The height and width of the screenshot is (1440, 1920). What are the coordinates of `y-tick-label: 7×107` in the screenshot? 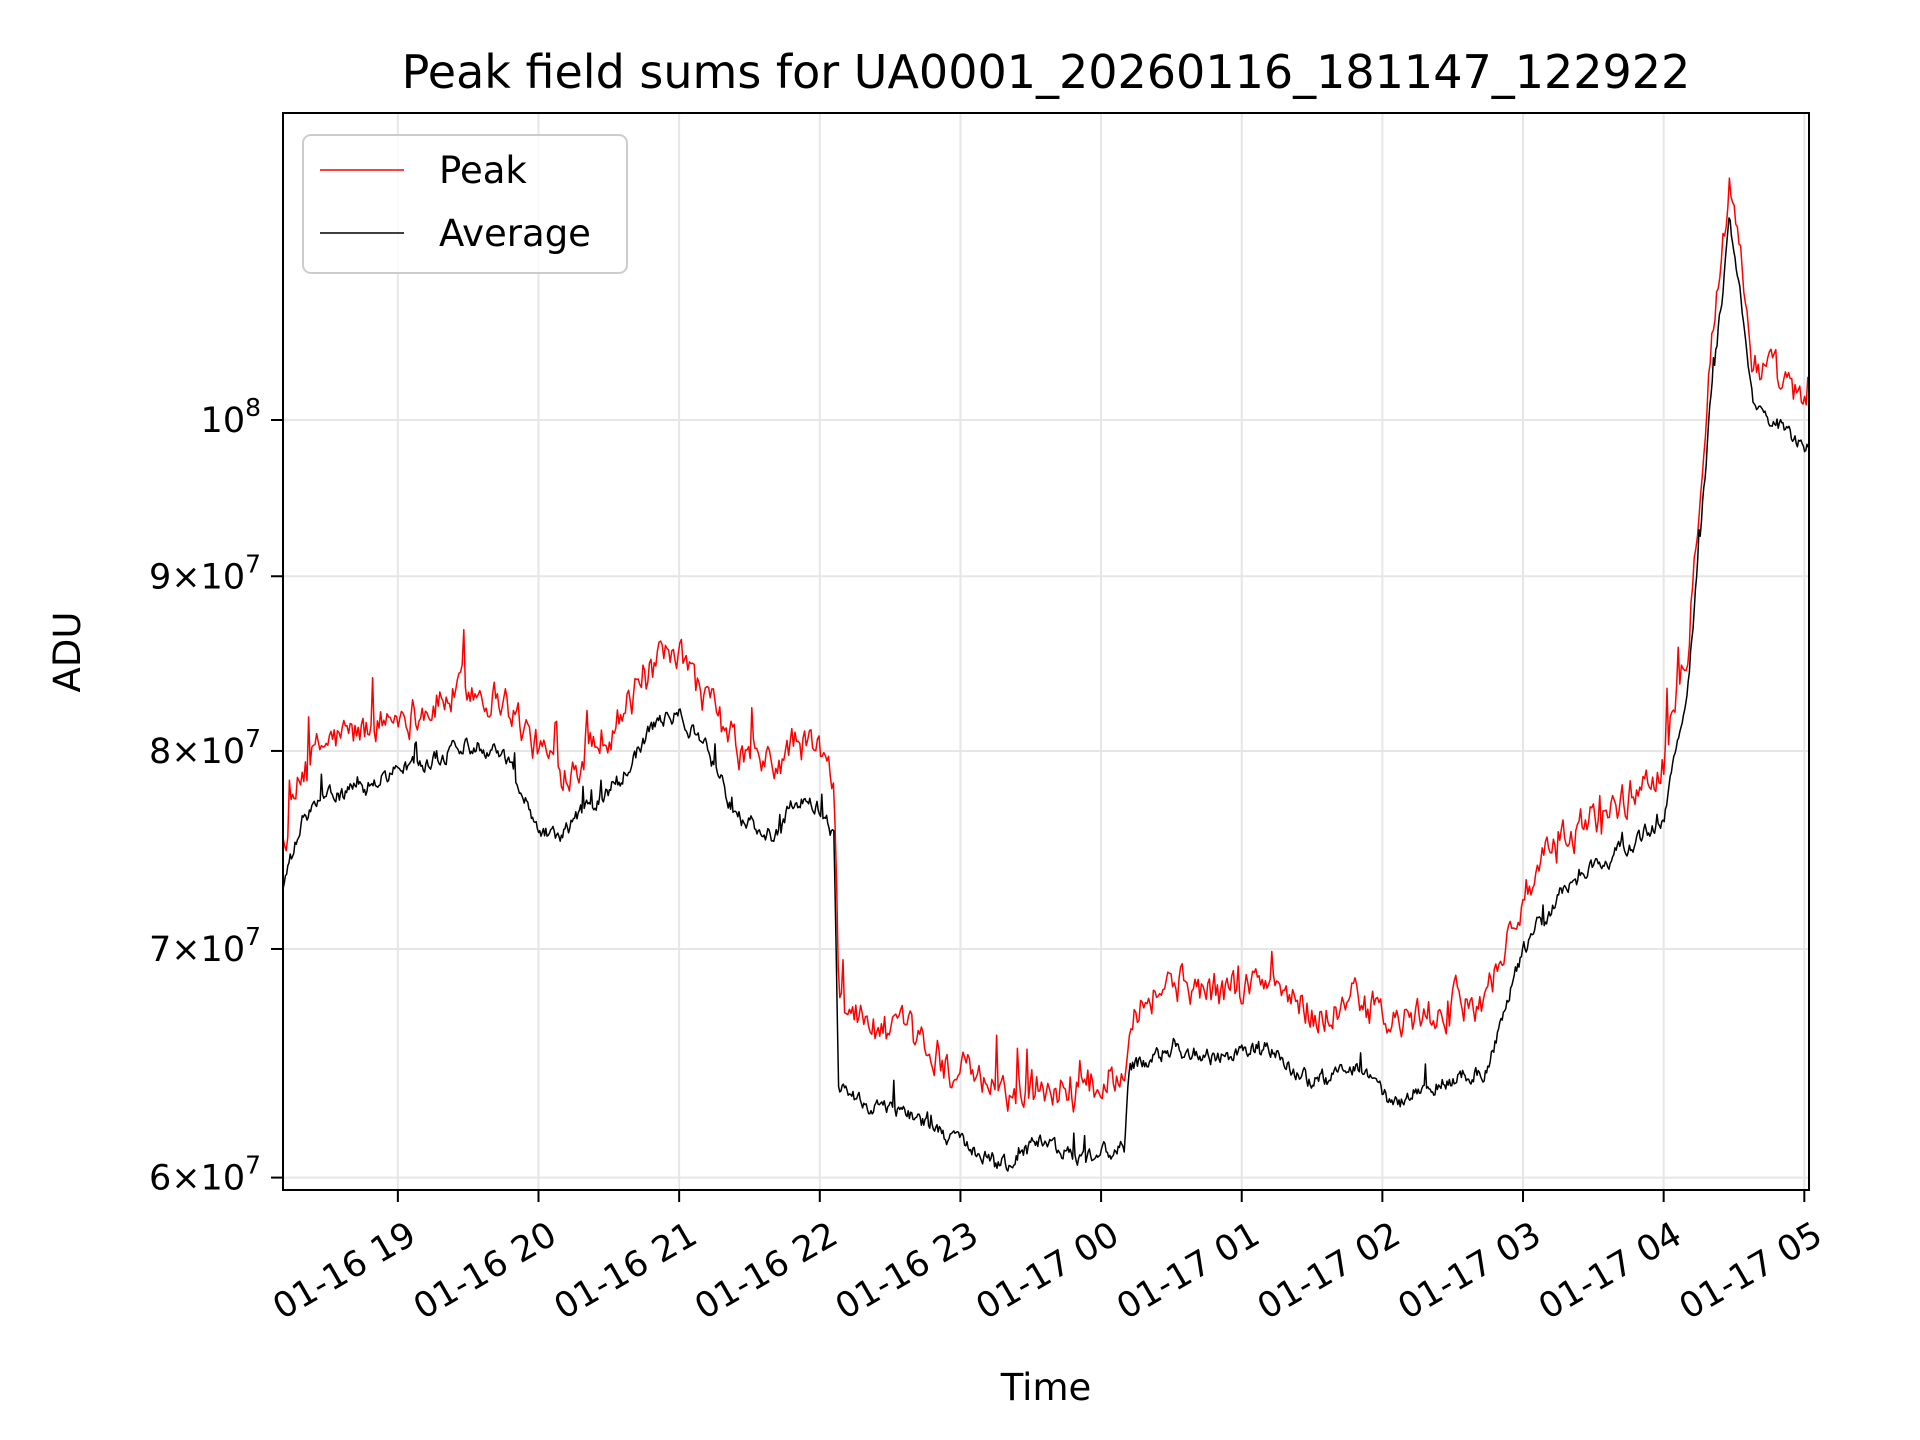 It's located at (205, 946).